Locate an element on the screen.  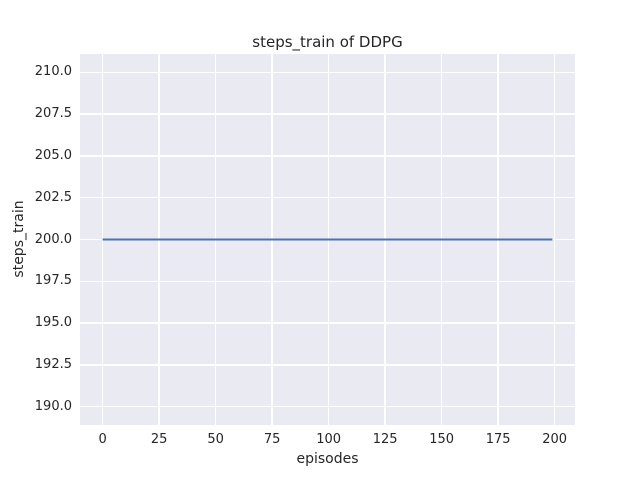
y-tick-label: 210.0 is located at coordinates (53, 72).